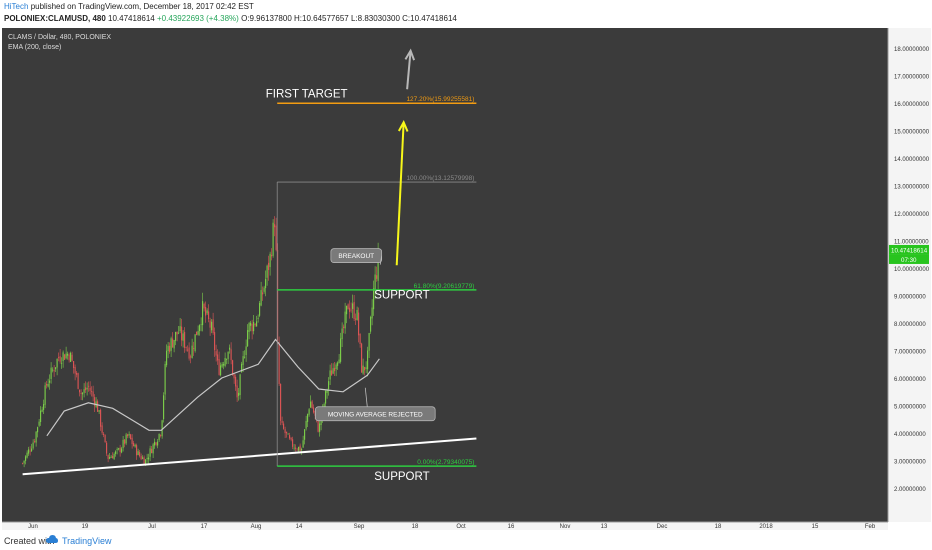  I want to click on author-link: HiTech, so click(16, 6).